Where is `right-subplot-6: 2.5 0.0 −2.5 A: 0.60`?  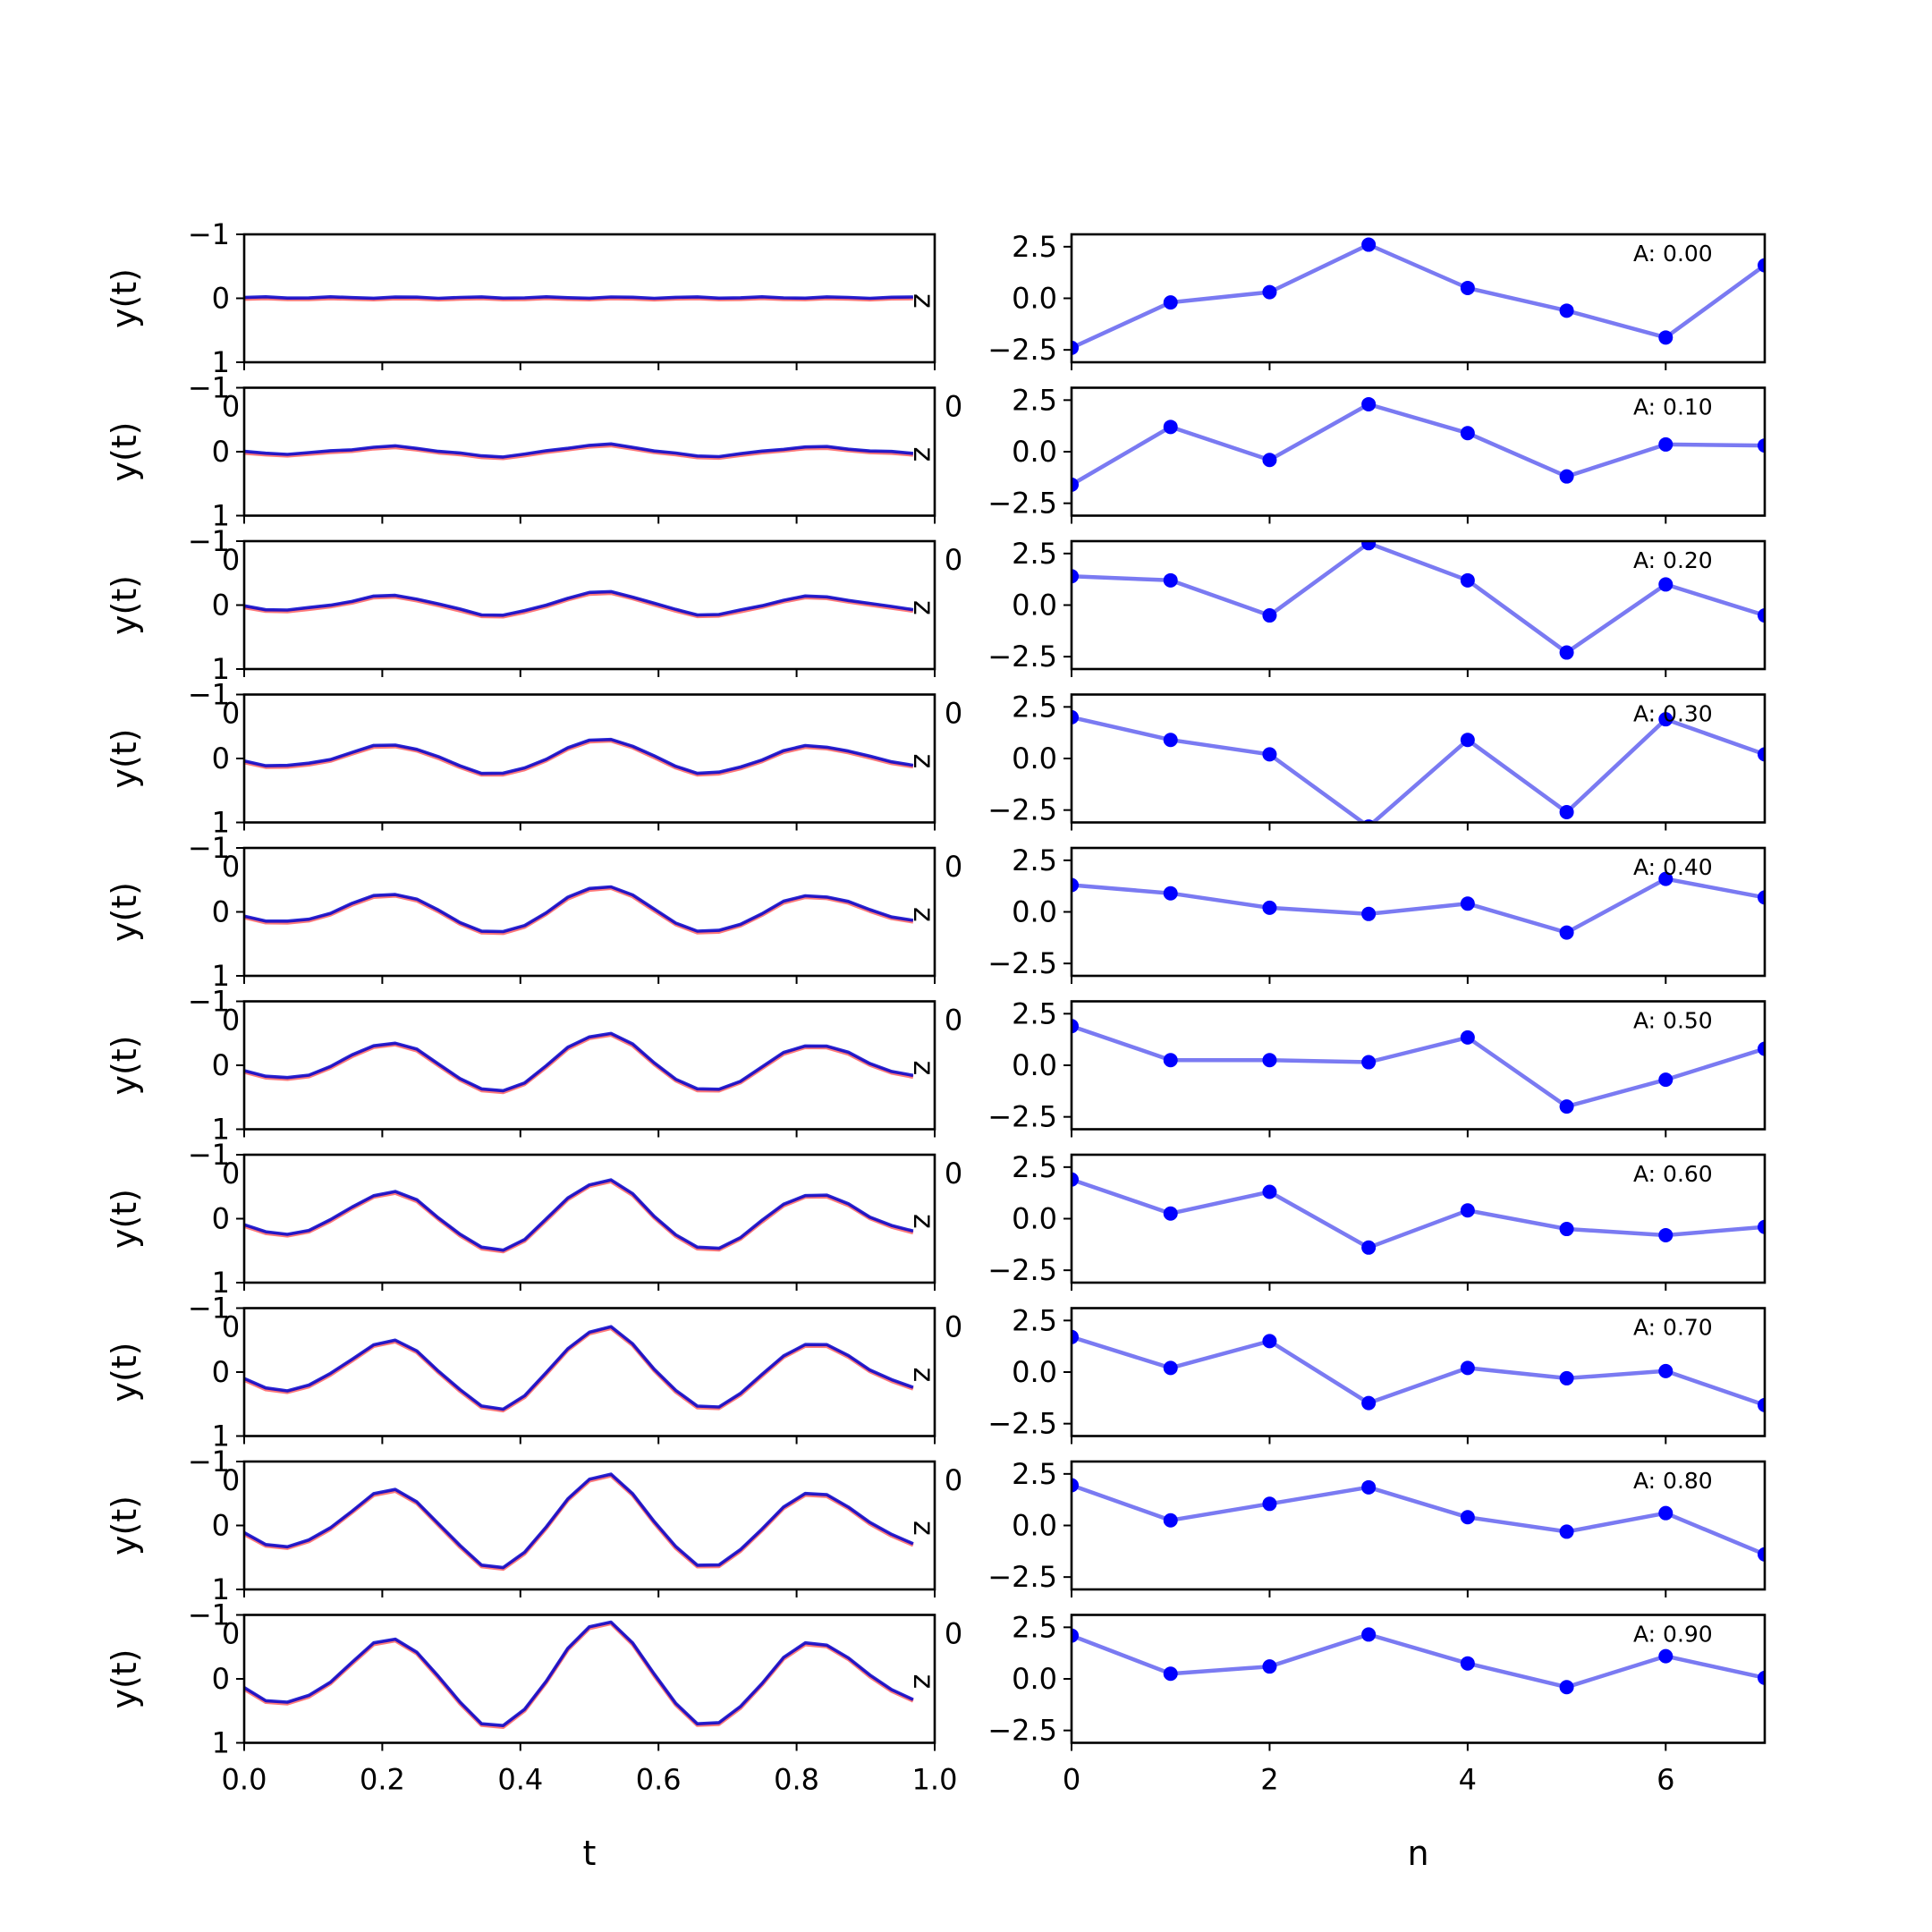 right-subplot-6: 2.5 0.0 −2.5 A: 0.60 is located at coordinates (1377, 1220).